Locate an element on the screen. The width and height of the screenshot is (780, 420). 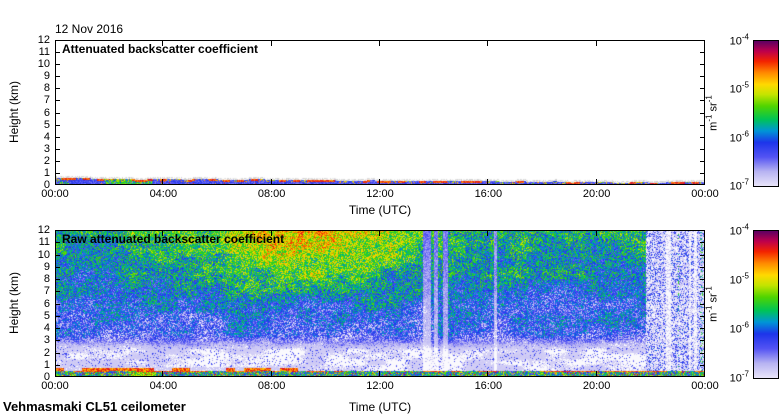
station-label: Vehmasmaki CL51 ceilometer is located at coordinates (94, 406).